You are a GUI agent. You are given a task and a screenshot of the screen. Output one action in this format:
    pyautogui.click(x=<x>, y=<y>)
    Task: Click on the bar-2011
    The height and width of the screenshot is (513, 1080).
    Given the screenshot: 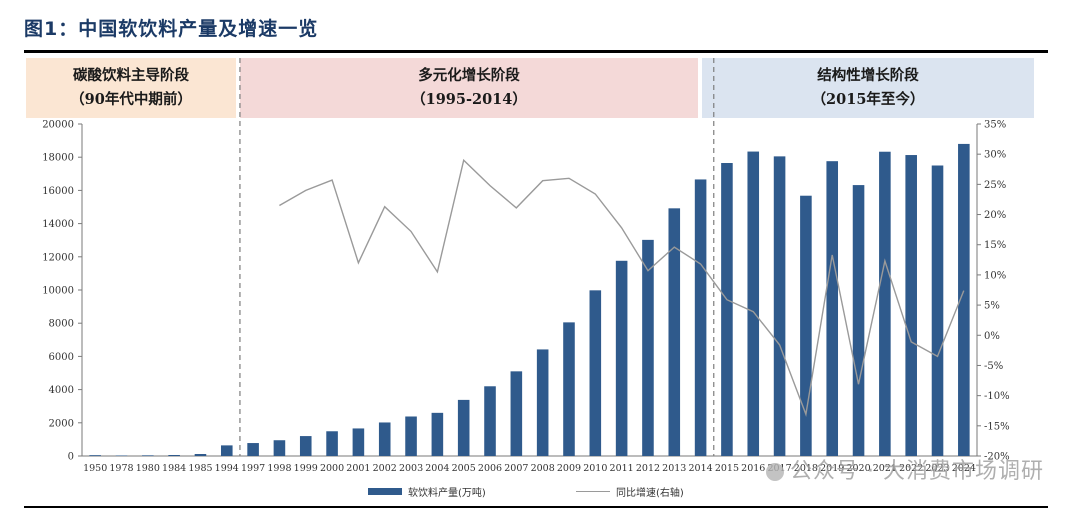 What is the action you would take?
    pyautogui.click(x=621, y=358)
    